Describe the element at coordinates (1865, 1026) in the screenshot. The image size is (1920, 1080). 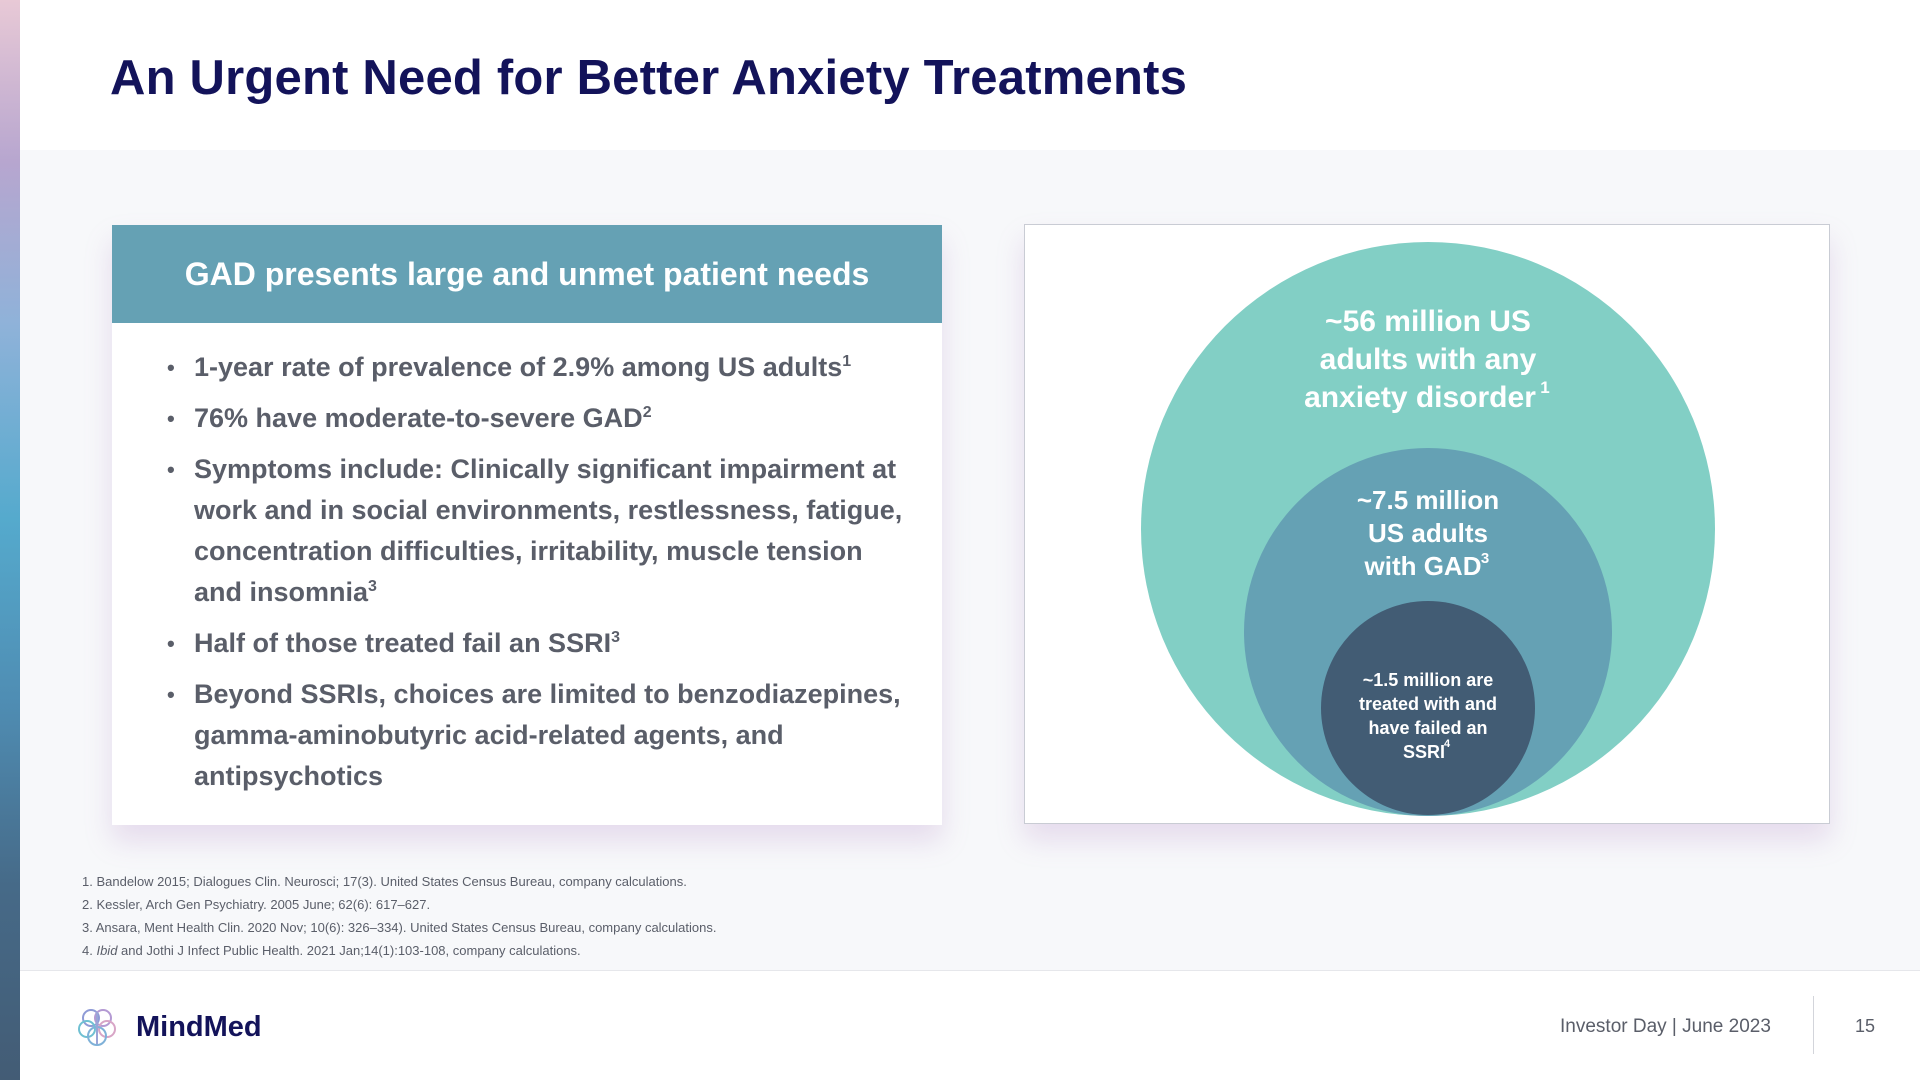
I see `page-number: 15` at that location.